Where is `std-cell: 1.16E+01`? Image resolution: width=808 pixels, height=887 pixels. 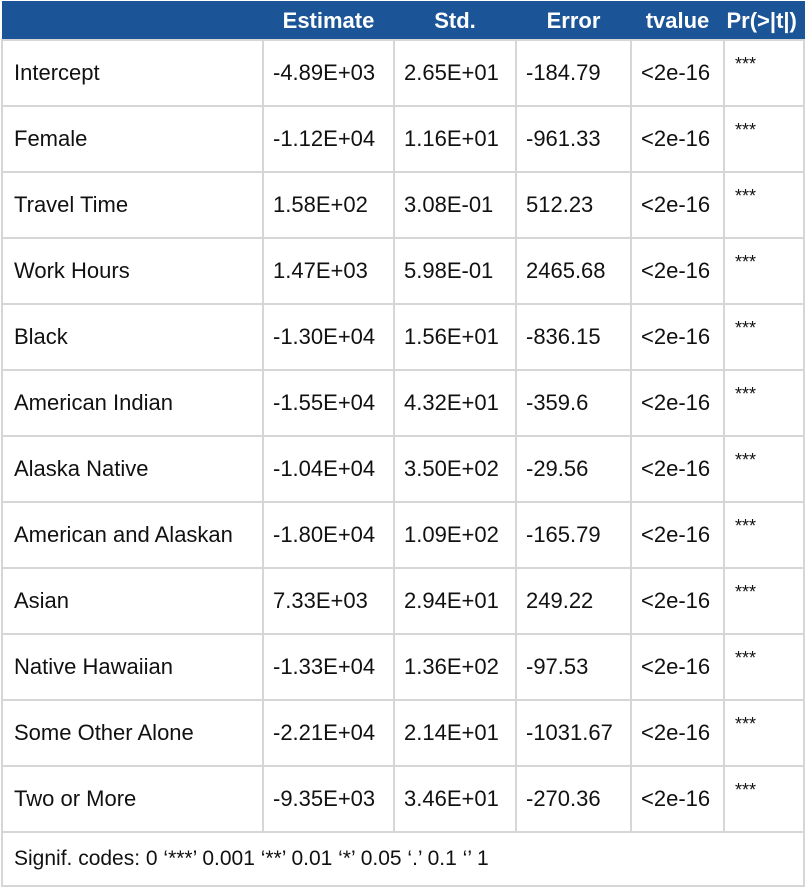
std-cell: 1.16E+01 is located at coordinates (455, 139).